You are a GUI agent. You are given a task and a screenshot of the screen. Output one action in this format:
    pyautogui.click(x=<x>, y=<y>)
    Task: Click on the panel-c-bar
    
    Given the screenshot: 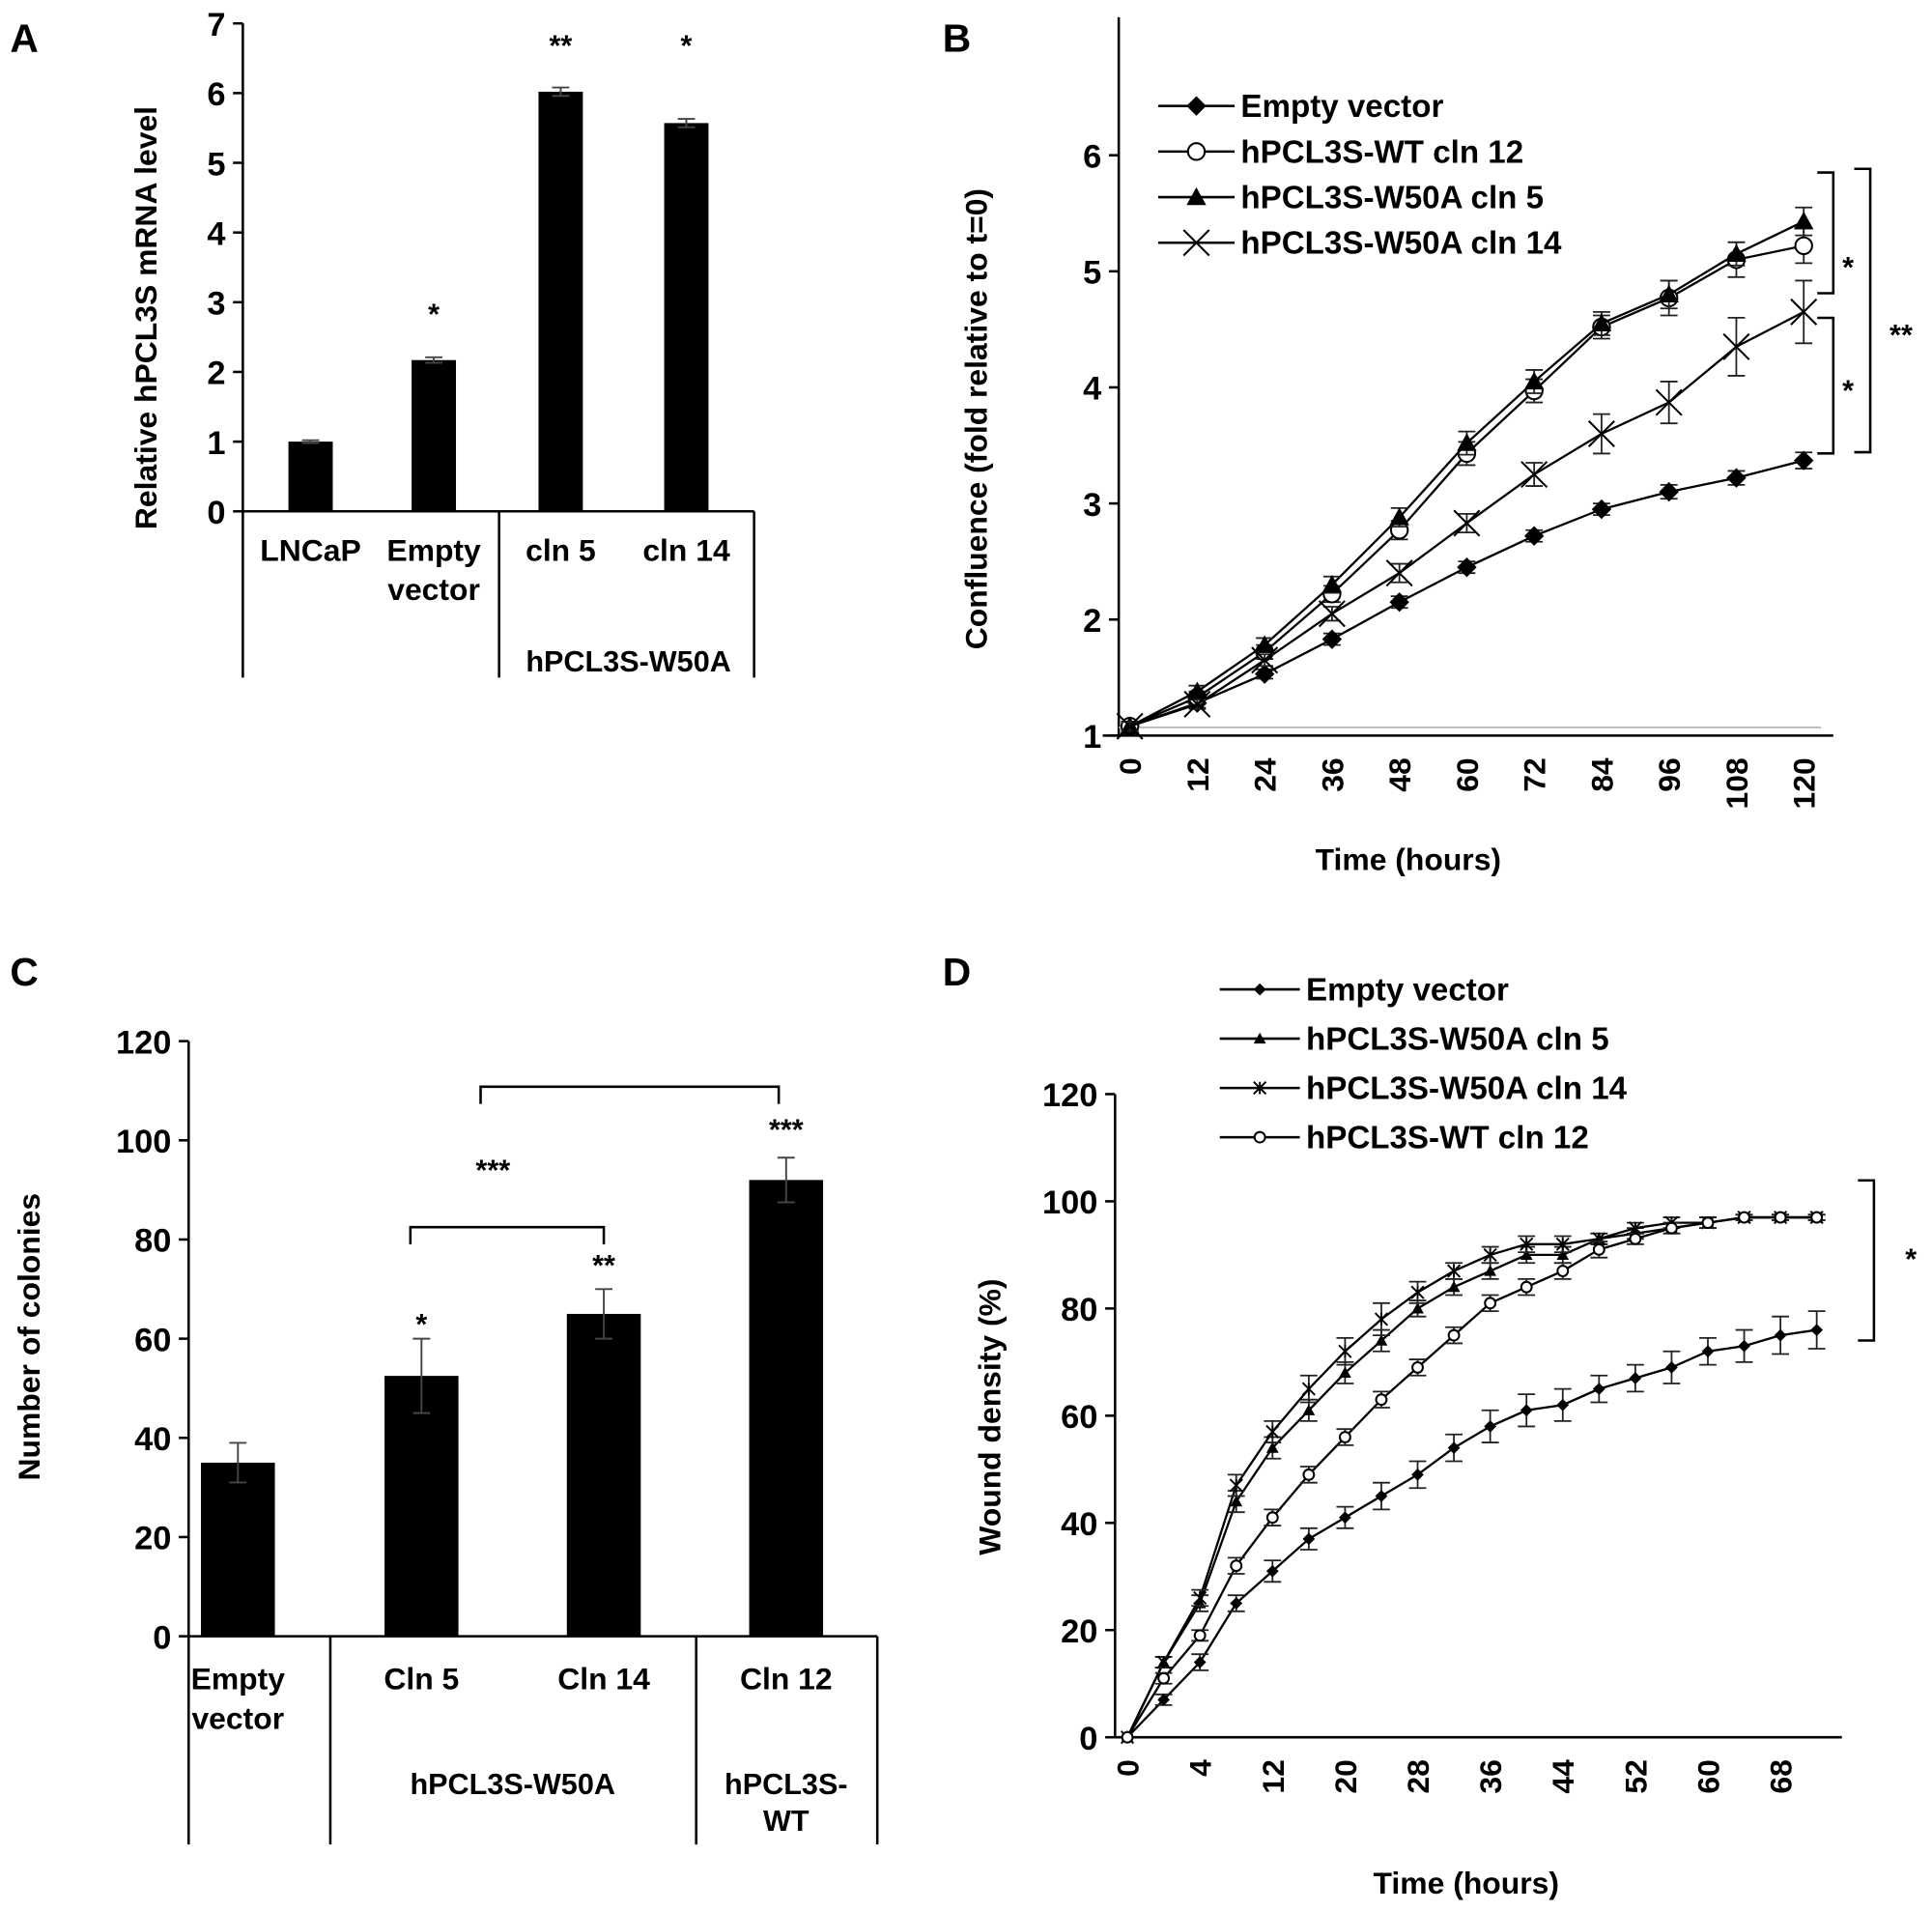 What is the action you would take?
    pyautogui.click(x=603, y=1475)
    